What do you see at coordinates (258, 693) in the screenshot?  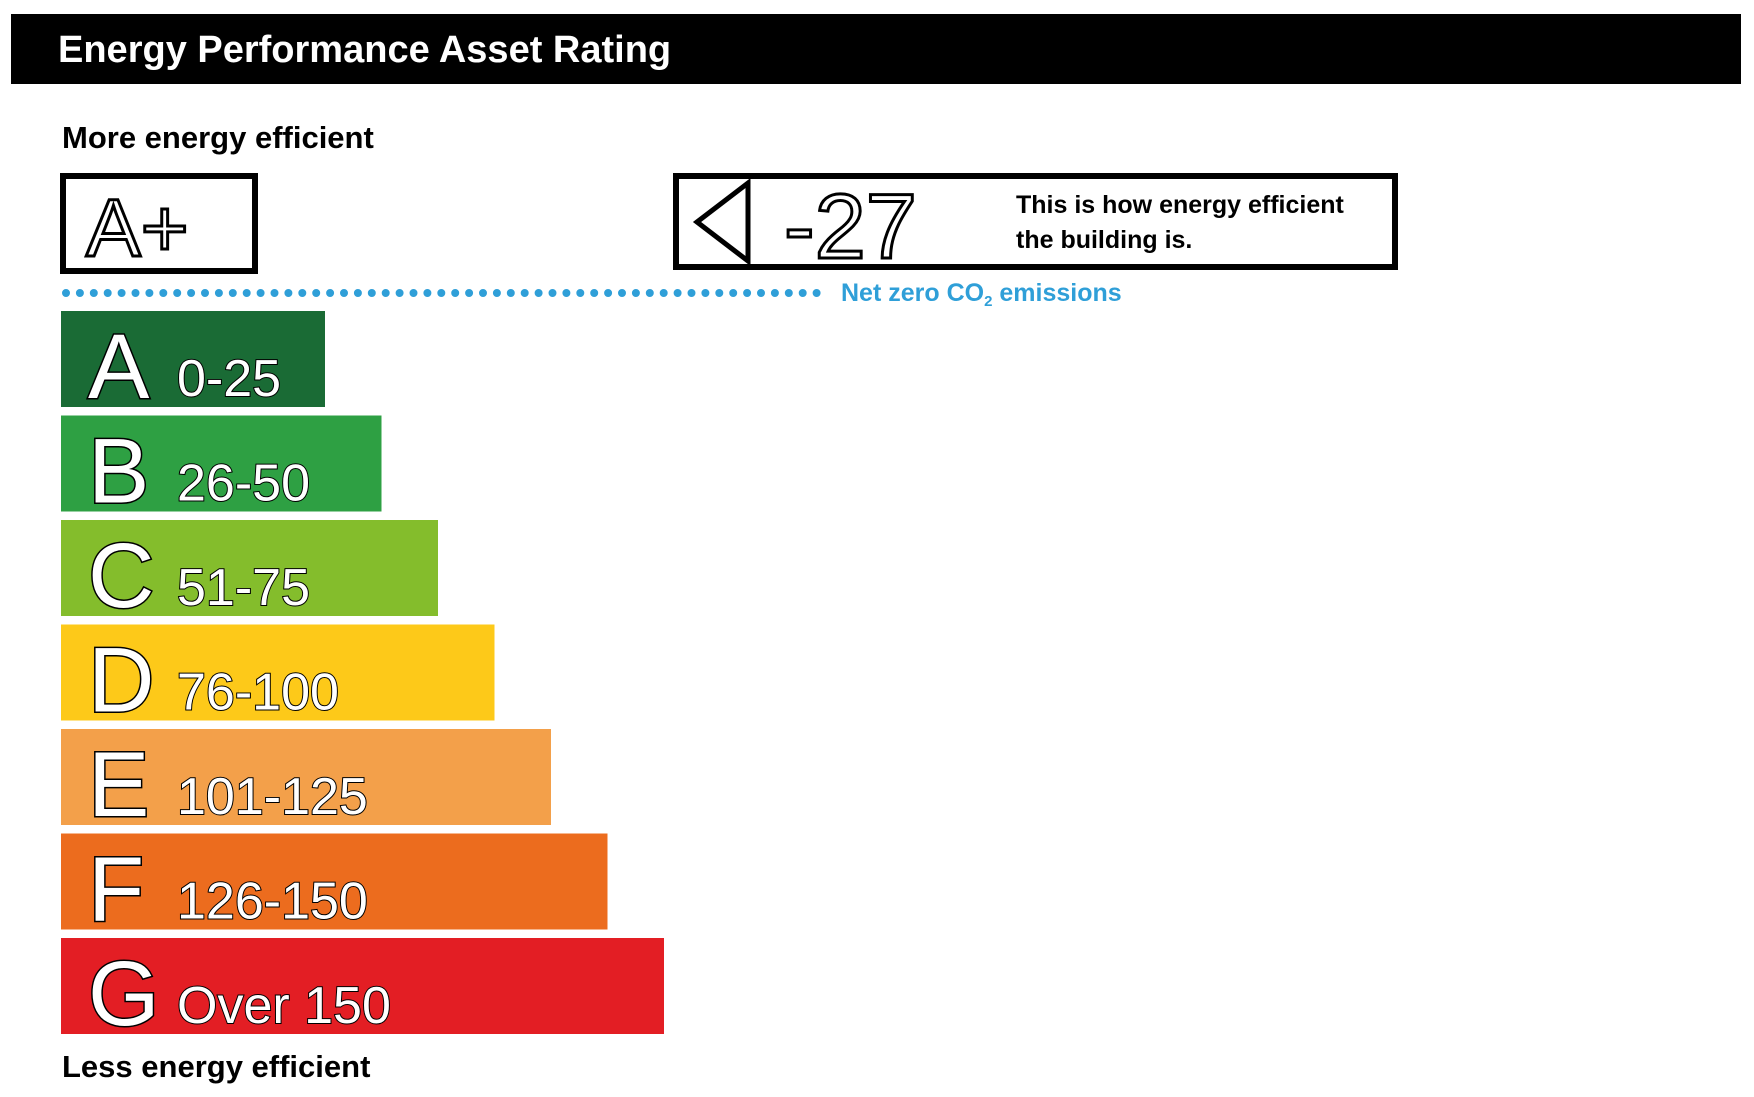 I see `rating-range-d: 76-100` at bounding box center [258, 693].